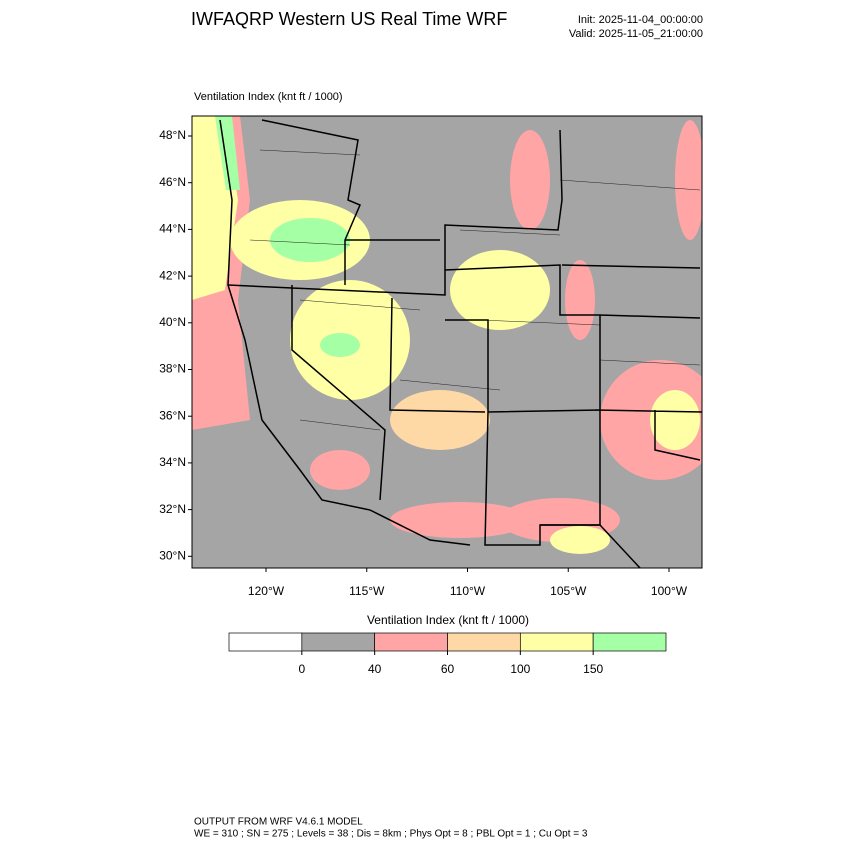 The width and height of the screenshot is (850, 855). Describe the element at coordinates (278, 822) in the screenshot. I see `footer-line: OUTPUT FROM WRF V4.6.1 MODEL` at that location.